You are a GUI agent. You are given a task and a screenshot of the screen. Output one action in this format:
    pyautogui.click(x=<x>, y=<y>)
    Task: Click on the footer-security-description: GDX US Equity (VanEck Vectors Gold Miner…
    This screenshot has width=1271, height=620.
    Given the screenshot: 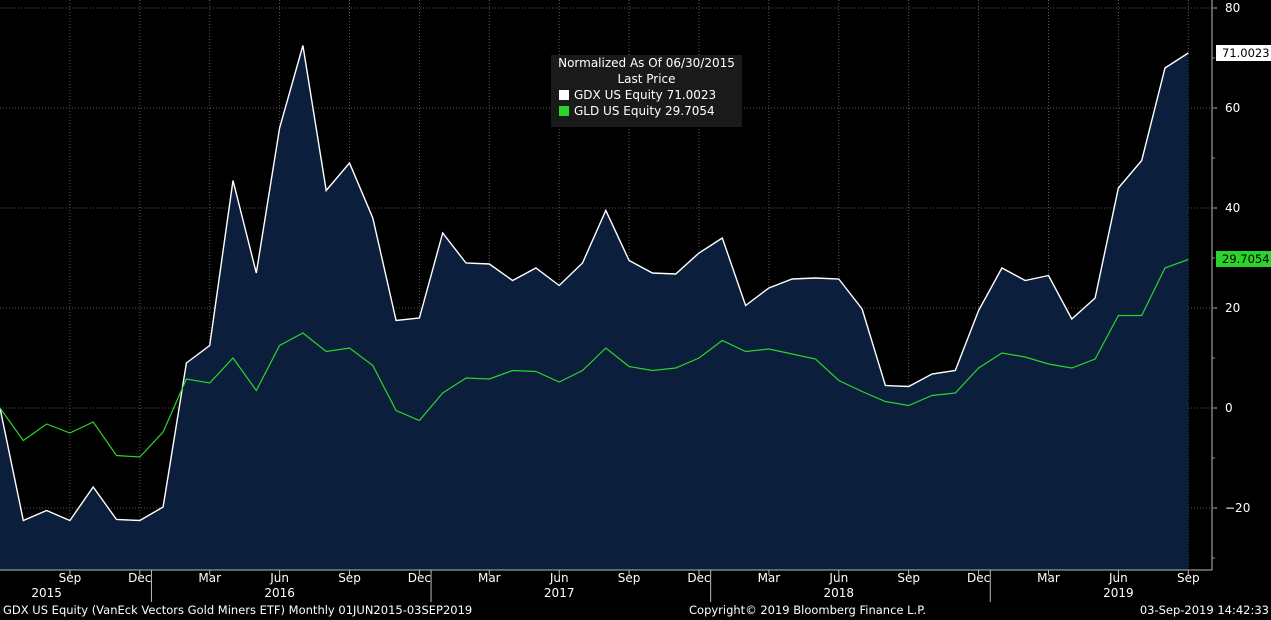 What is the action you would take?
    pyautogui.click(x=238, y=610)
    